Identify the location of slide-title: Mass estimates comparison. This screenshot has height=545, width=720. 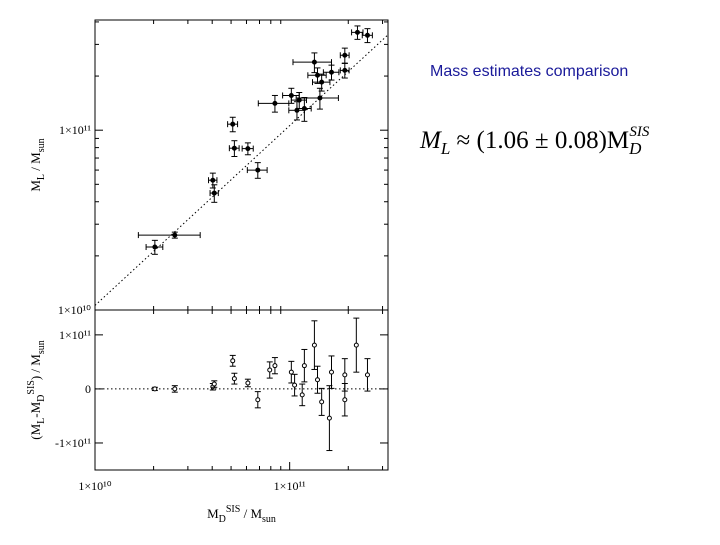
(529, 71).